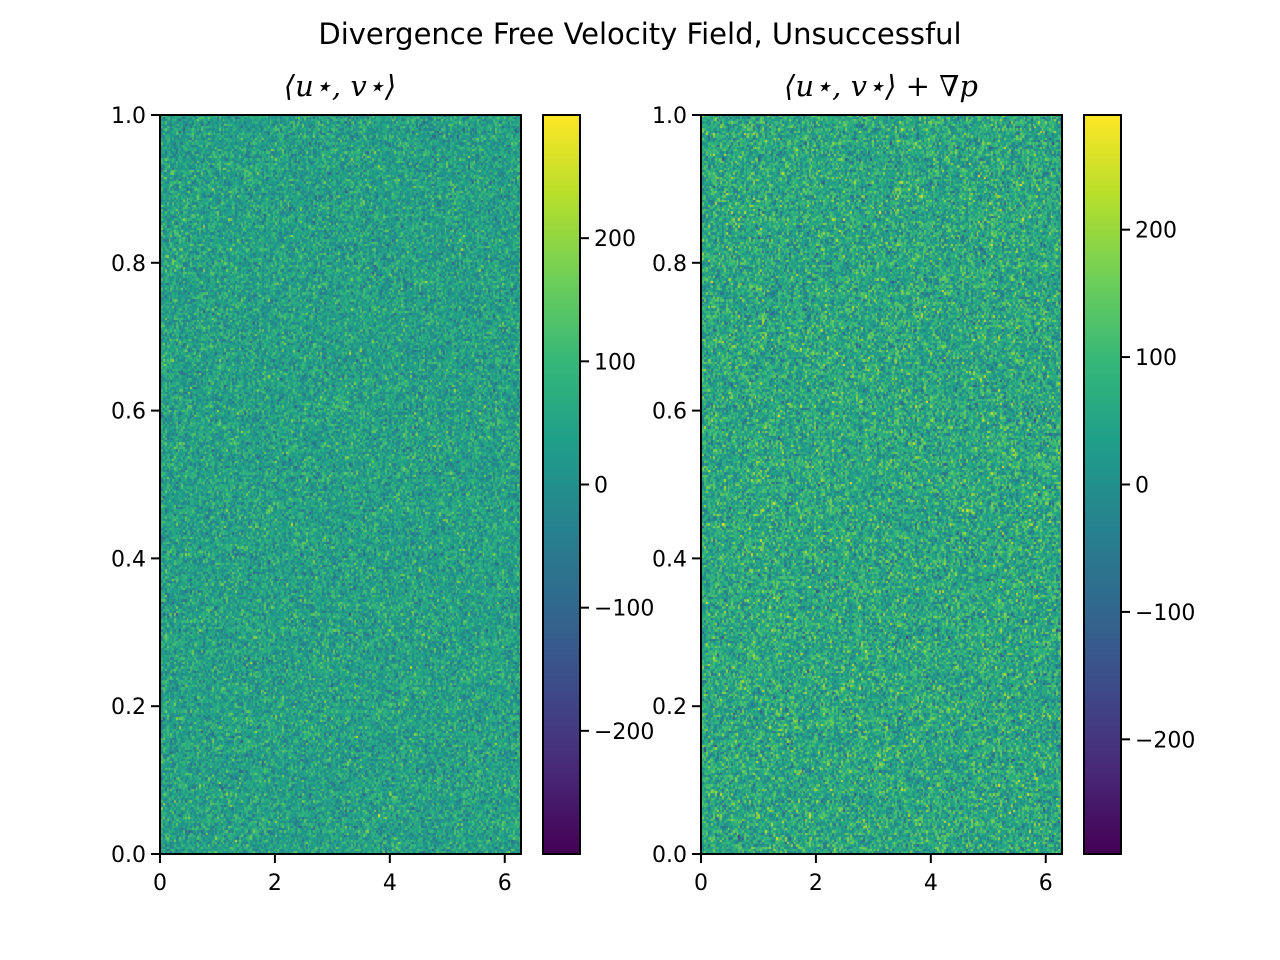 The image size is (1280, 960). I want to click on subplot-title-right: ⟨u⋆, v⋆⟩ + ∇p, so click(881, 86).